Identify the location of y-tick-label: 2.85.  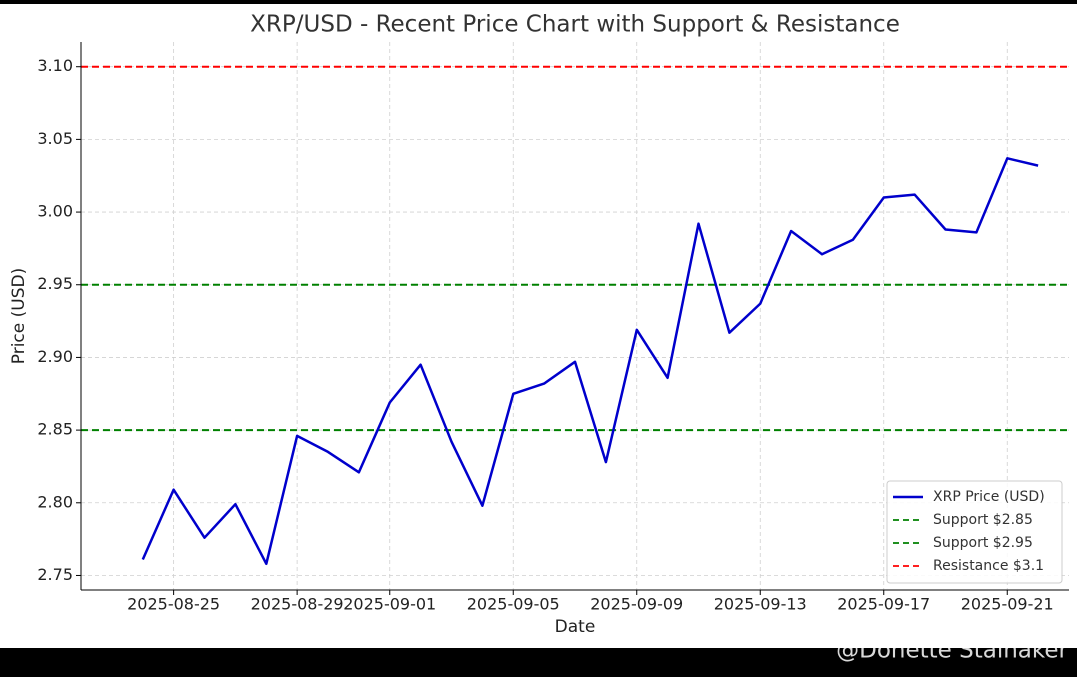
(55, 429).